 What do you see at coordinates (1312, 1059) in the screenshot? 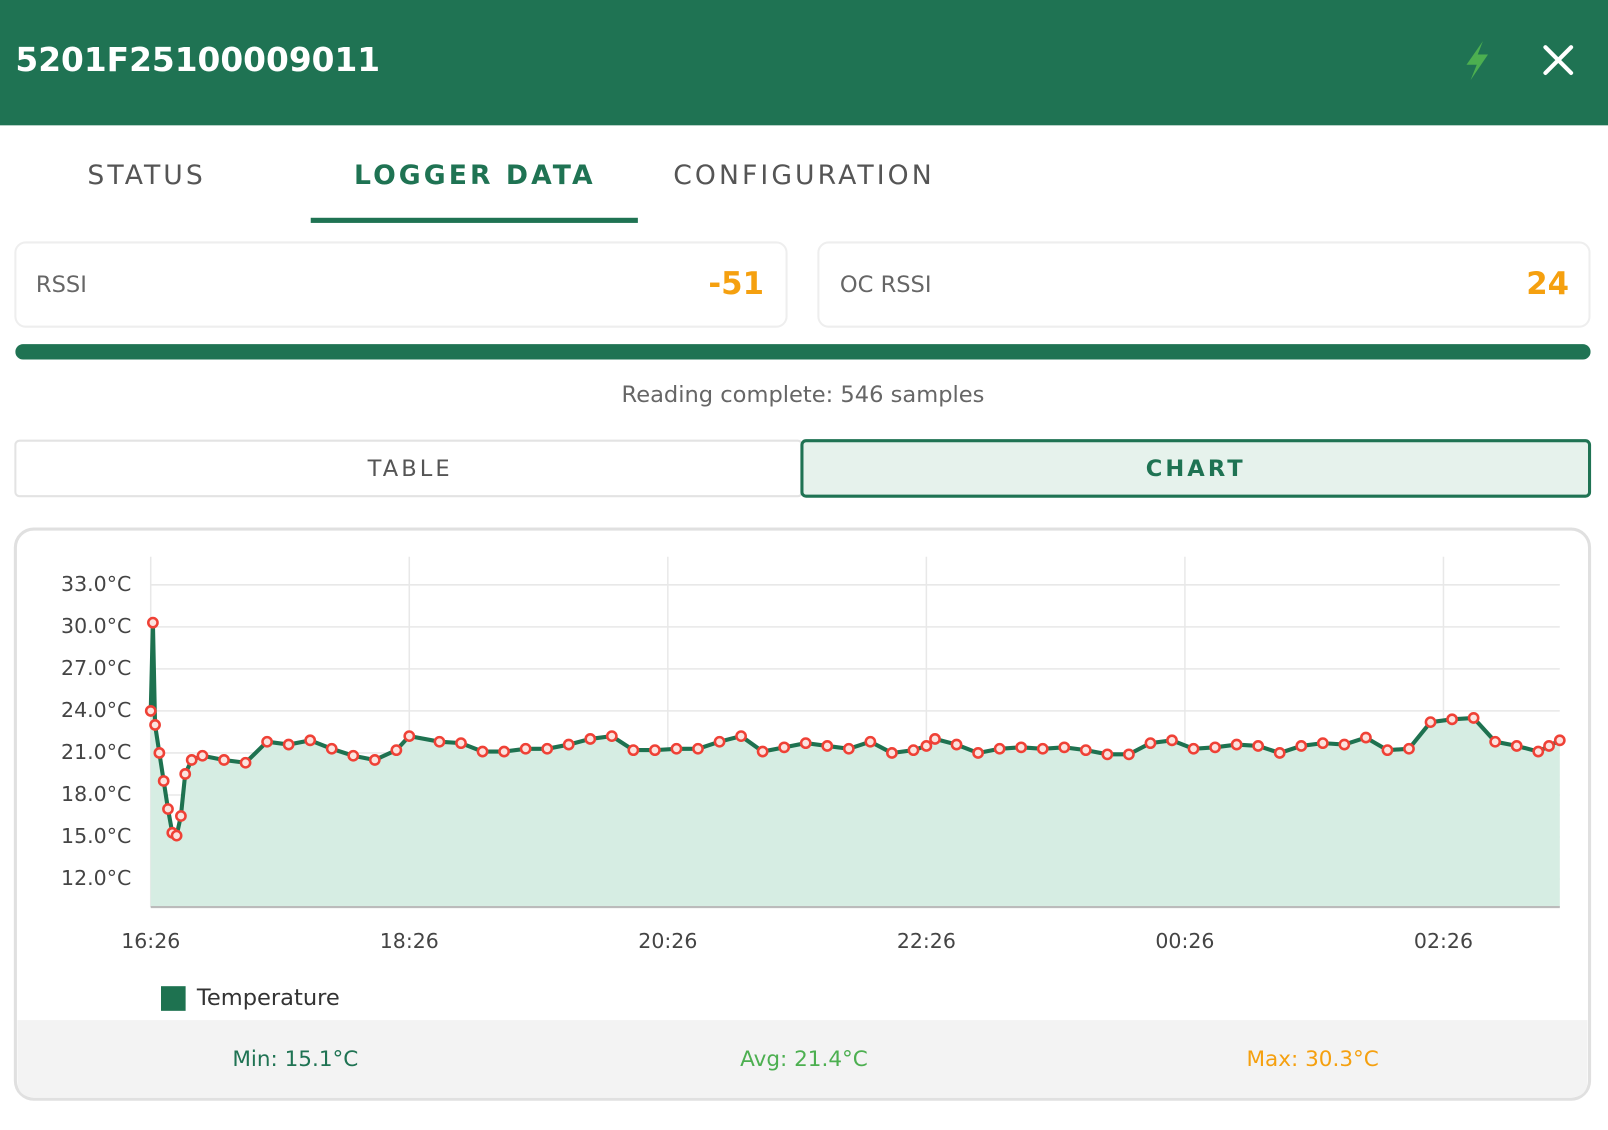
I see `stat-max: Max: 30.3°C` at bounding box center [1312, 1059].